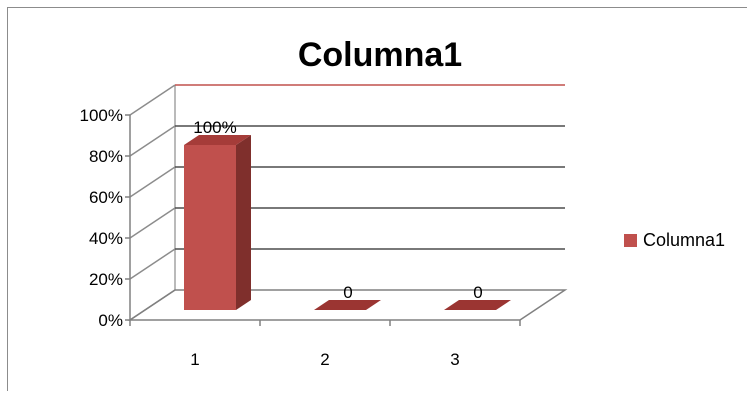 The height and width of the screenshot is (398, 753). What do you see at coordinates (106, 197) in the screenshot?
I see `y-tick-label: 60%` at bounding box center [106, 197].